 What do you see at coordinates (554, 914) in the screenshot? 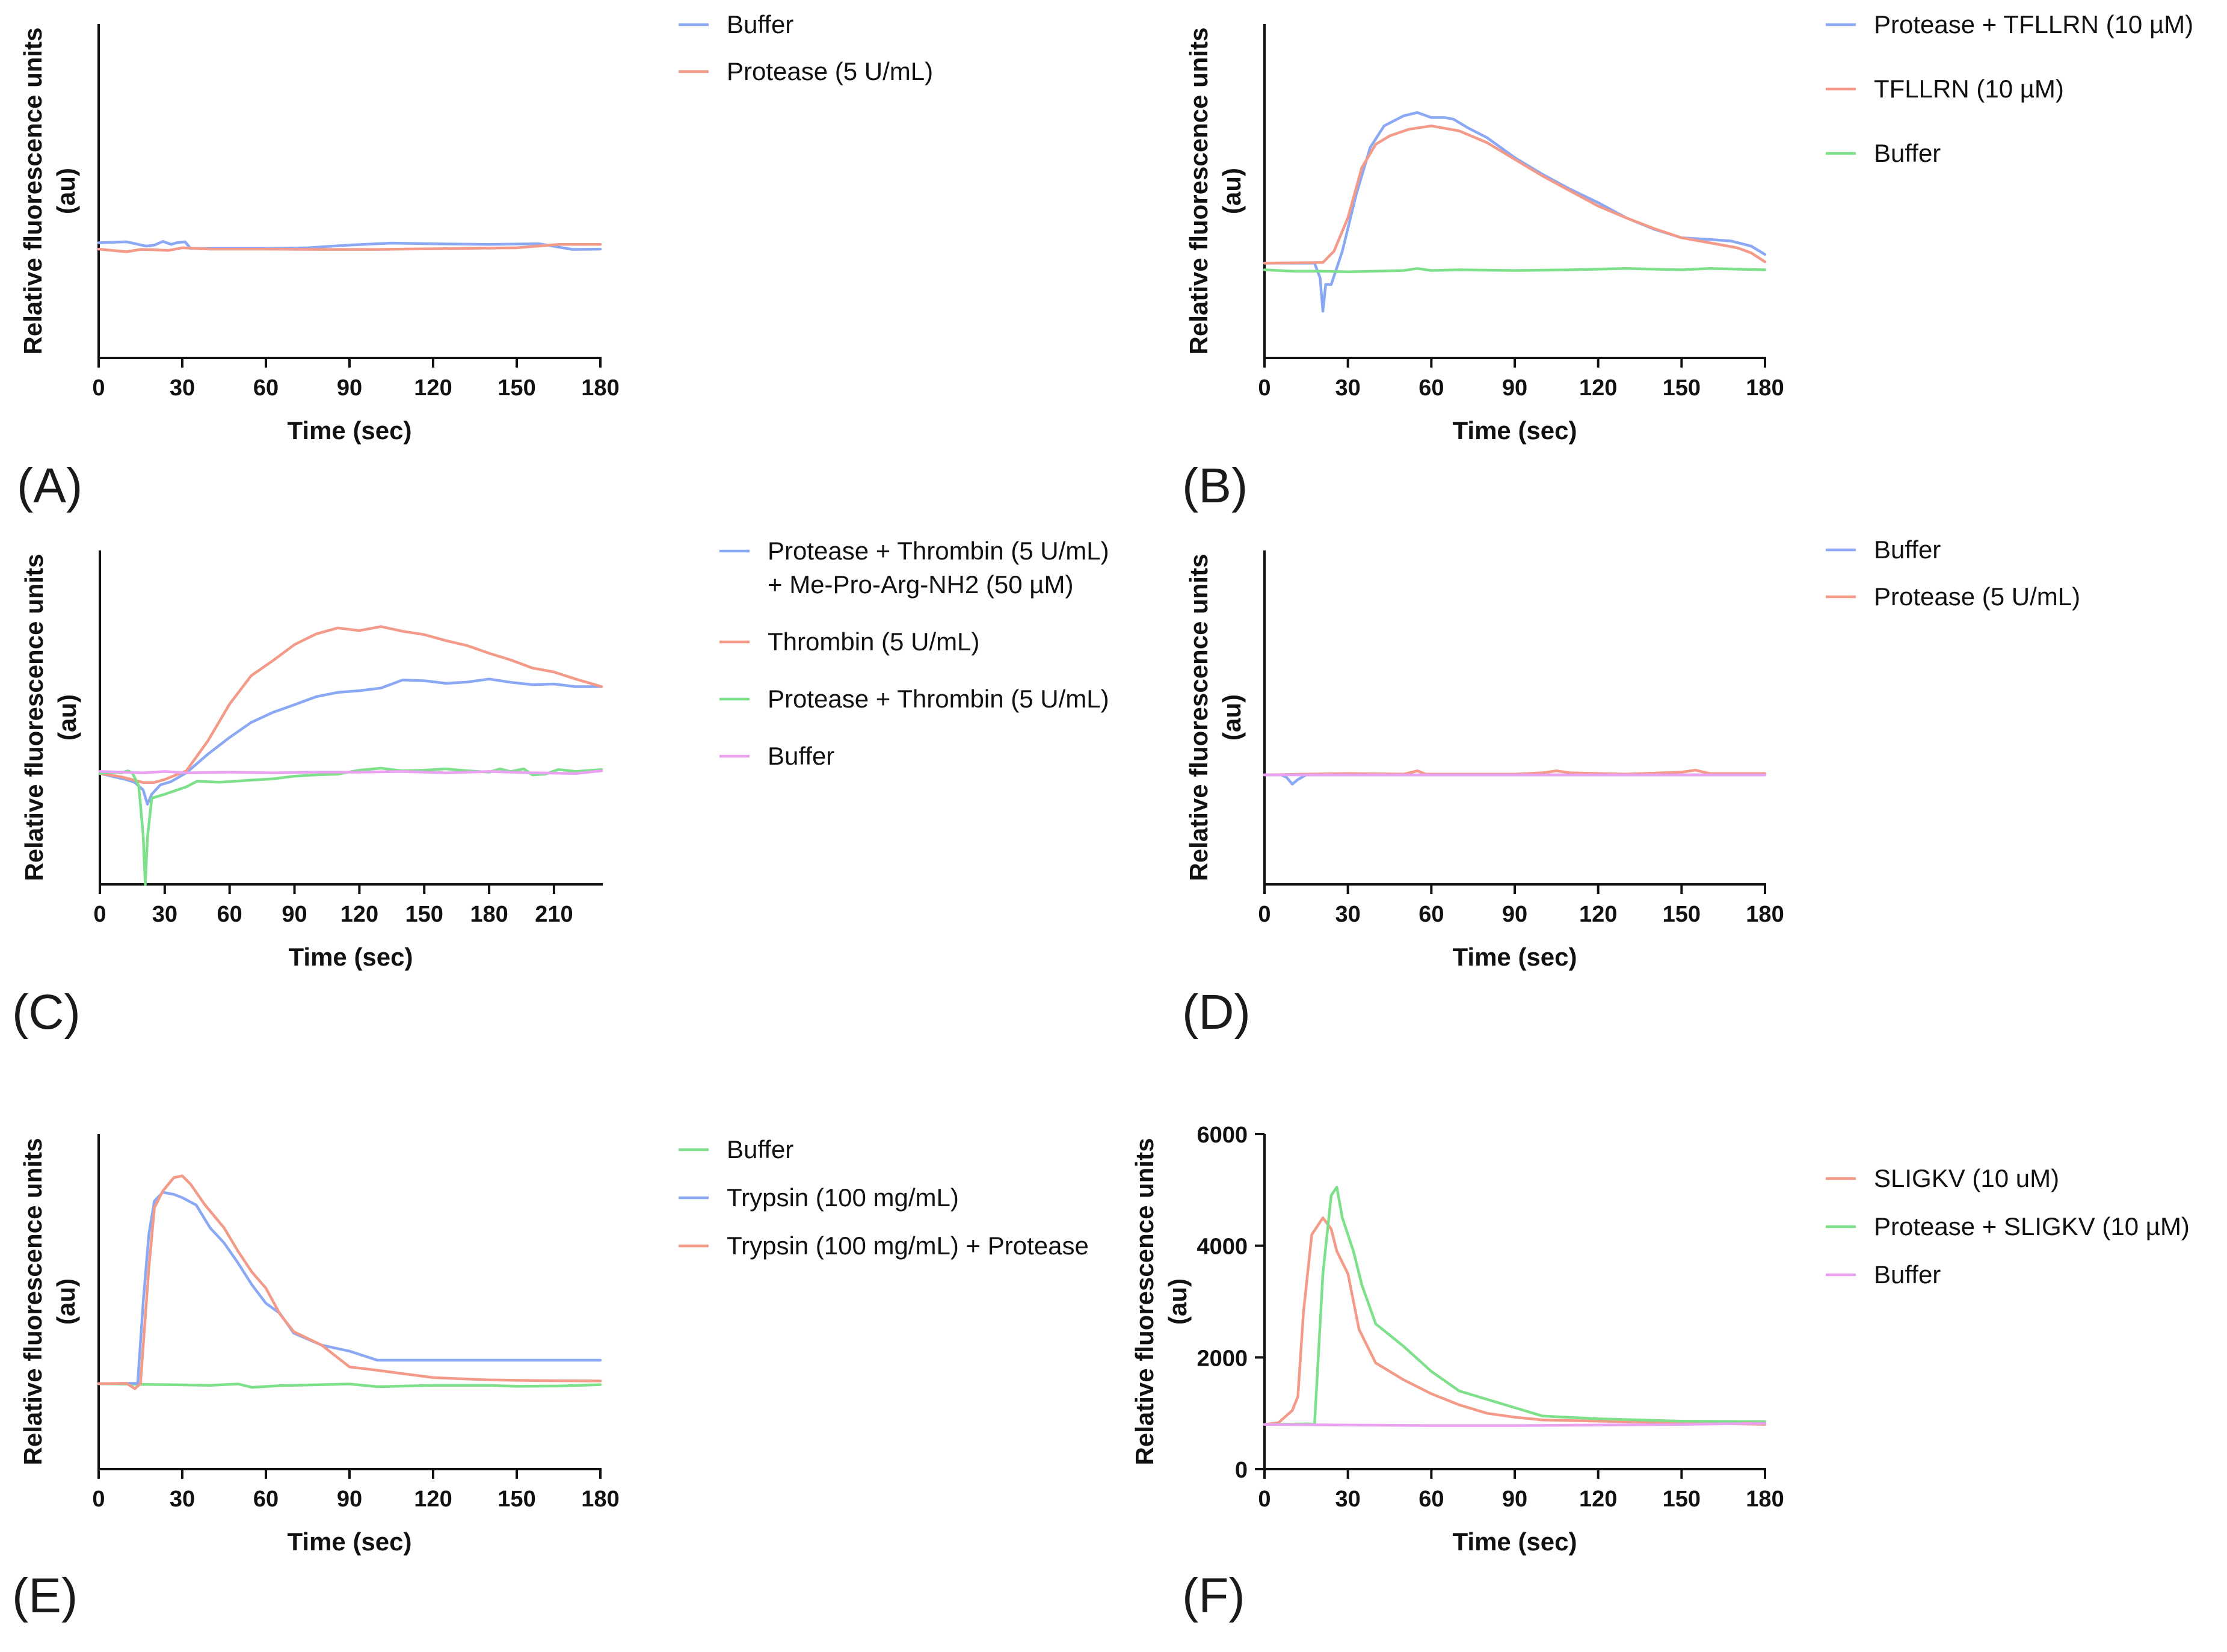
I see `x-tick-label: 210` at bounding box center [554, 914].